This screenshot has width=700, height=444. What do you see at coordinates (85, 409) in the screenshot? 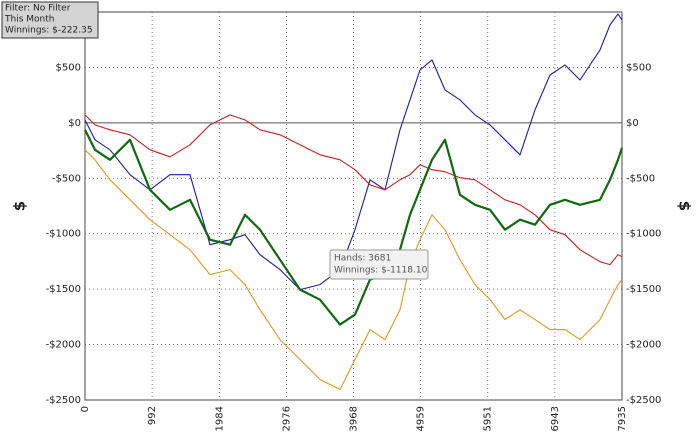
I see `x-tick-label: 0` at bounding box center [85, 409].